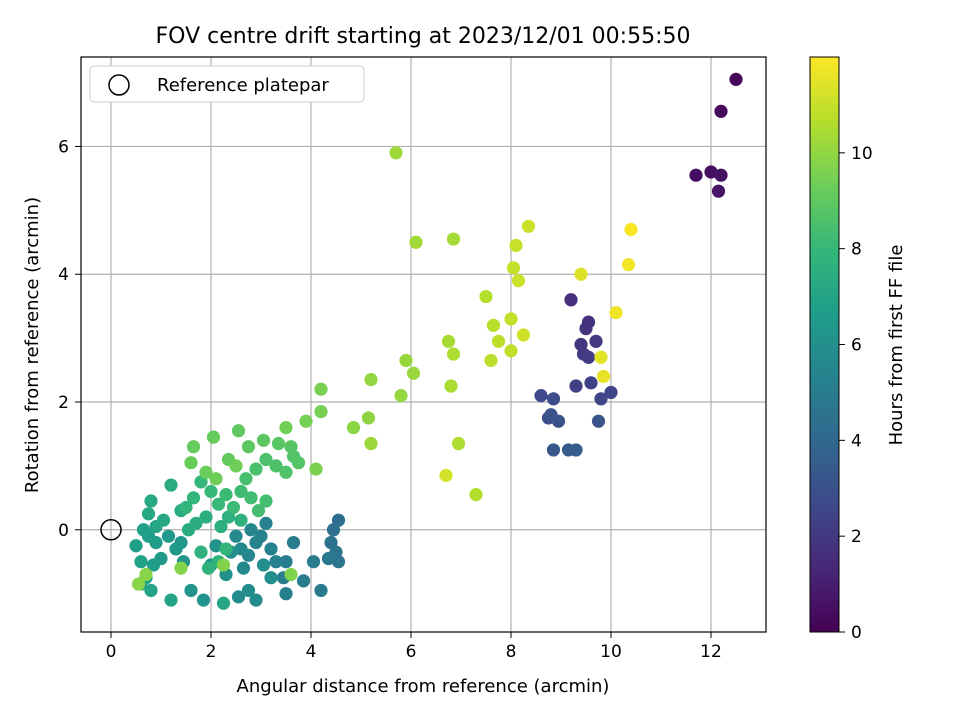  Describe the element at coordinates (227, 84) in the screenshot. I see `legend: Reference platepar` at that location.